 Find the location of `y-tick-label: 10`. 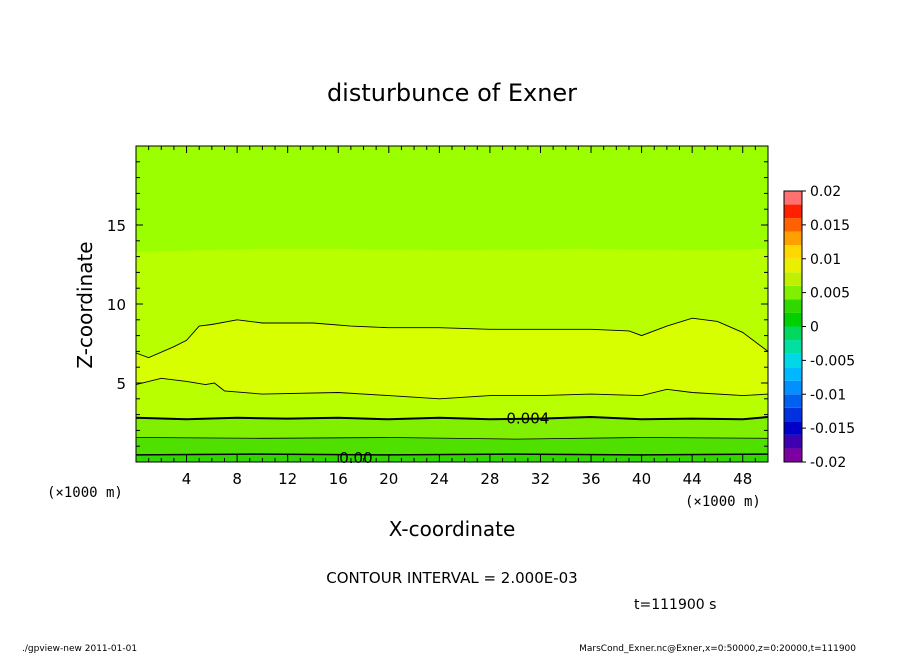

y-tick-label: 10 is located at coordinates (116, 305).